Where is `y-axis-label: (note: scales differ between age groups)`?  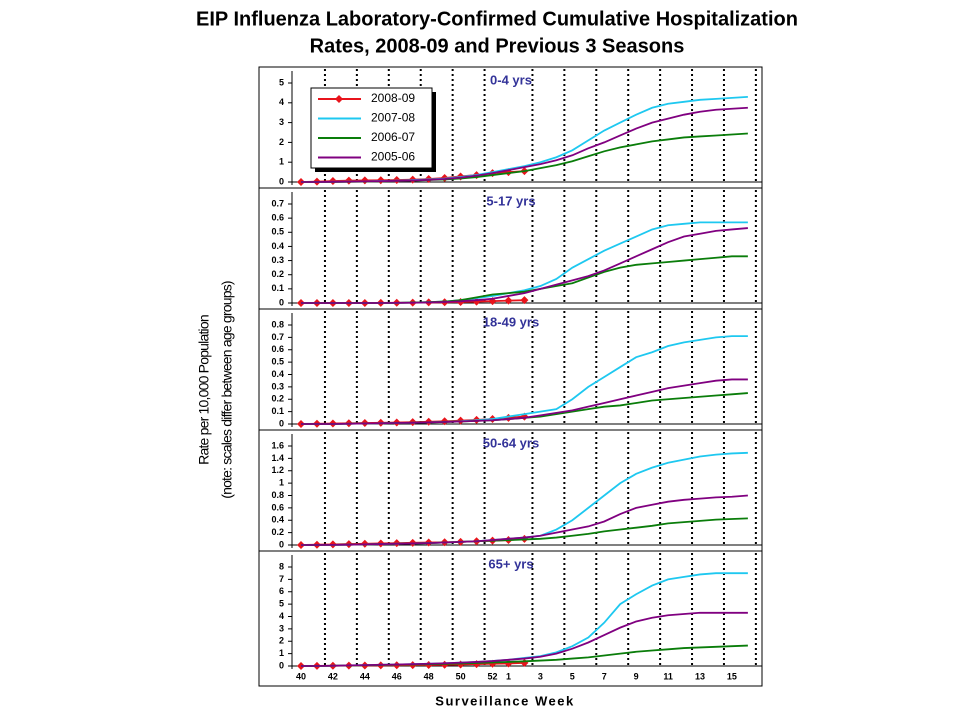 y-axis-label: (note: scales differ between age groups) is located at coordinates (227, 390).